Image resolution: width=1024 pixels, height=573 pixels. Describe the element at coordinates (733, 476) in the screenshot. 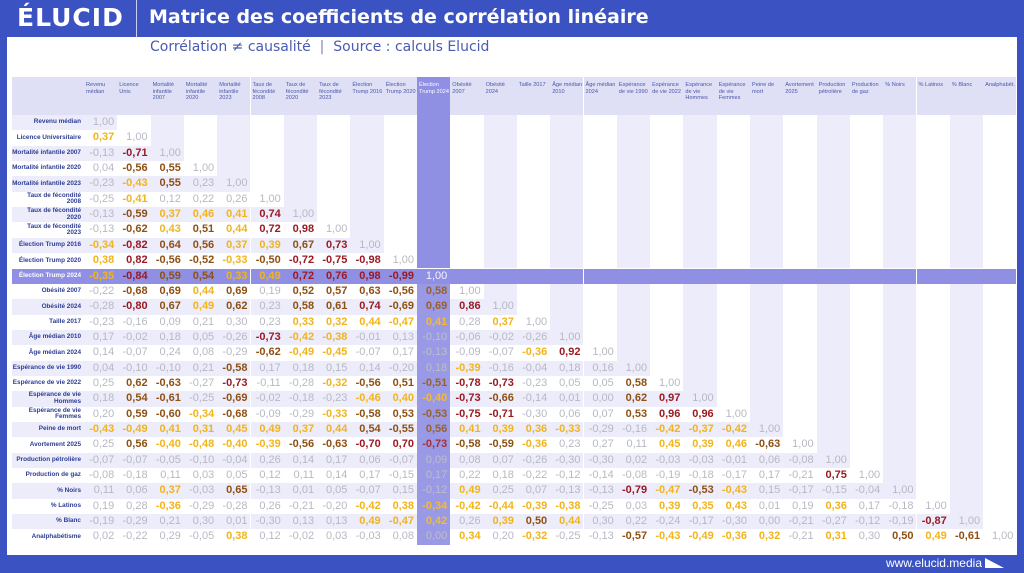

I see `correlation-cell: -0,17` at that location.